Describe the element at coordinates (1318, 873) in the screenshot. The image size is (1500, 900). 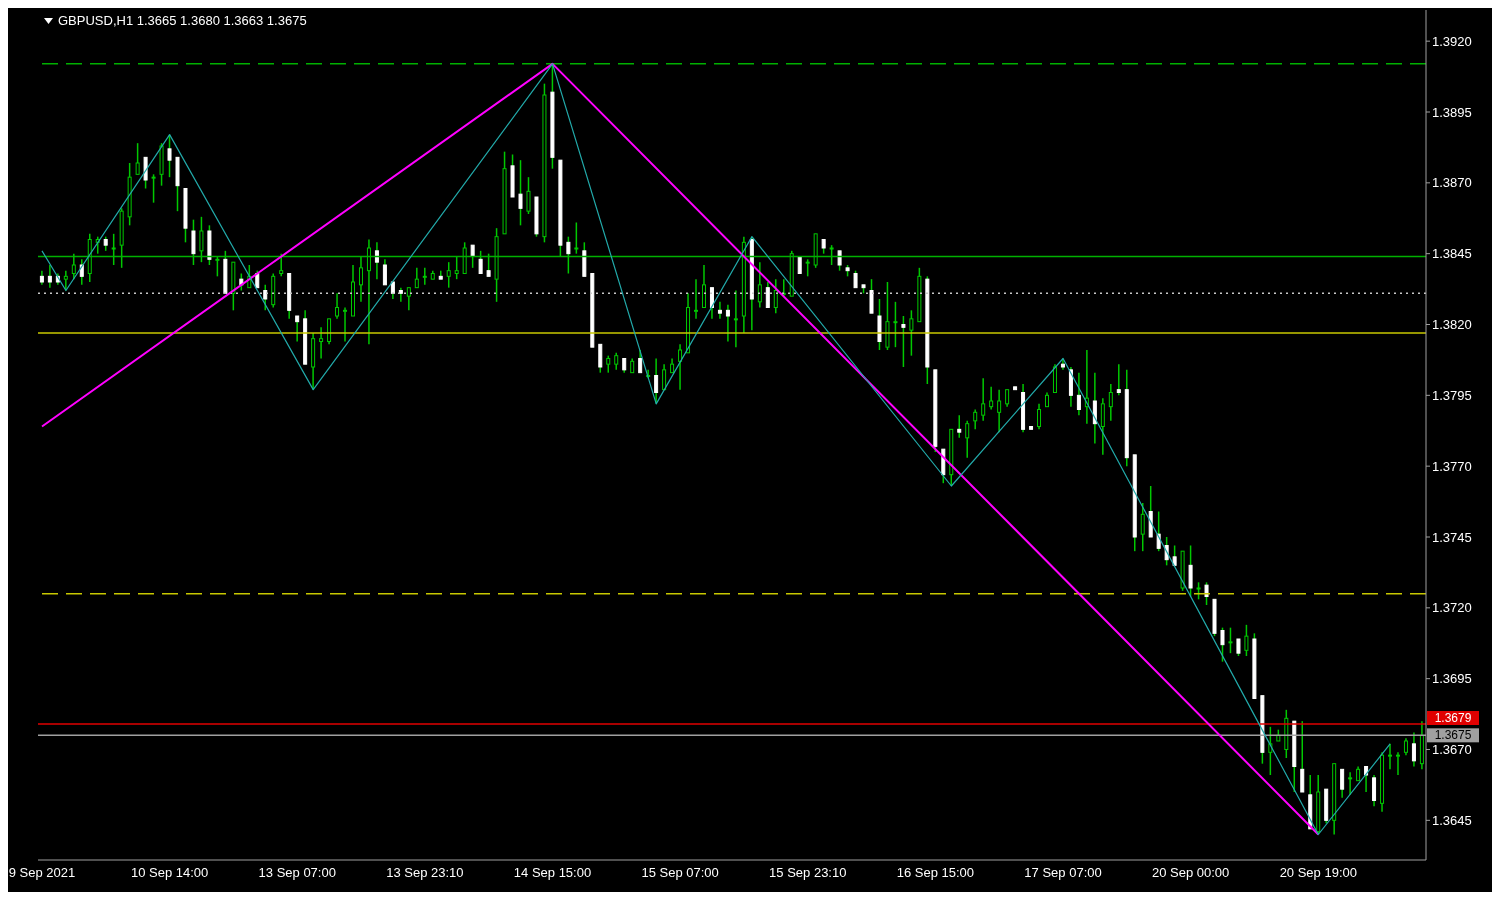
I see `x-tick-label: 20 Sep 19:00` at that location.